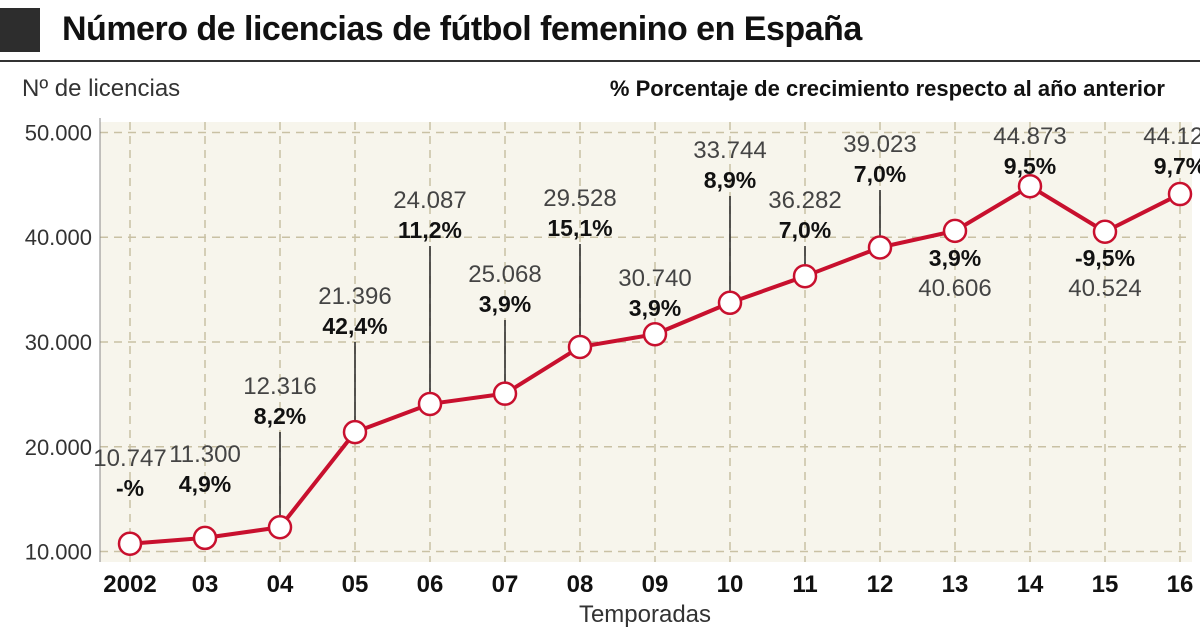 This screenshot has height=634, width=1200. What do you see at coordinates (879, 144) in the screenshot?
I see `value-label: 39.023` at bounding box center [879, 144].